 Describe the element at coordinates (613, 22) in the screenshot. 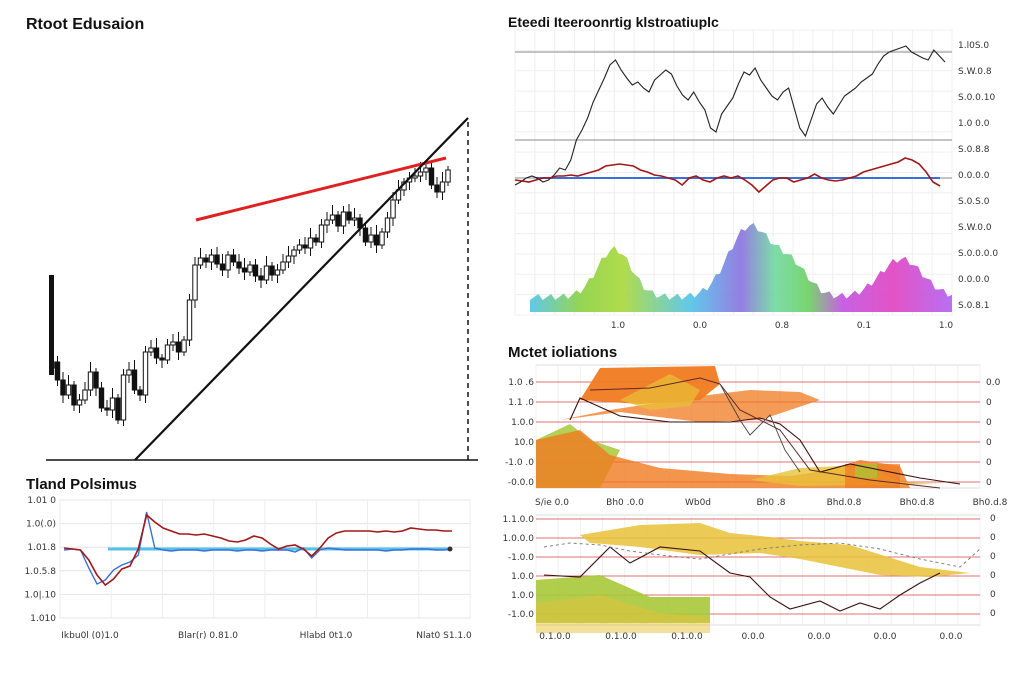

I see `top-right-chart-title: Eteedi Iteeroonrtig klstroatiuplc` at that location.